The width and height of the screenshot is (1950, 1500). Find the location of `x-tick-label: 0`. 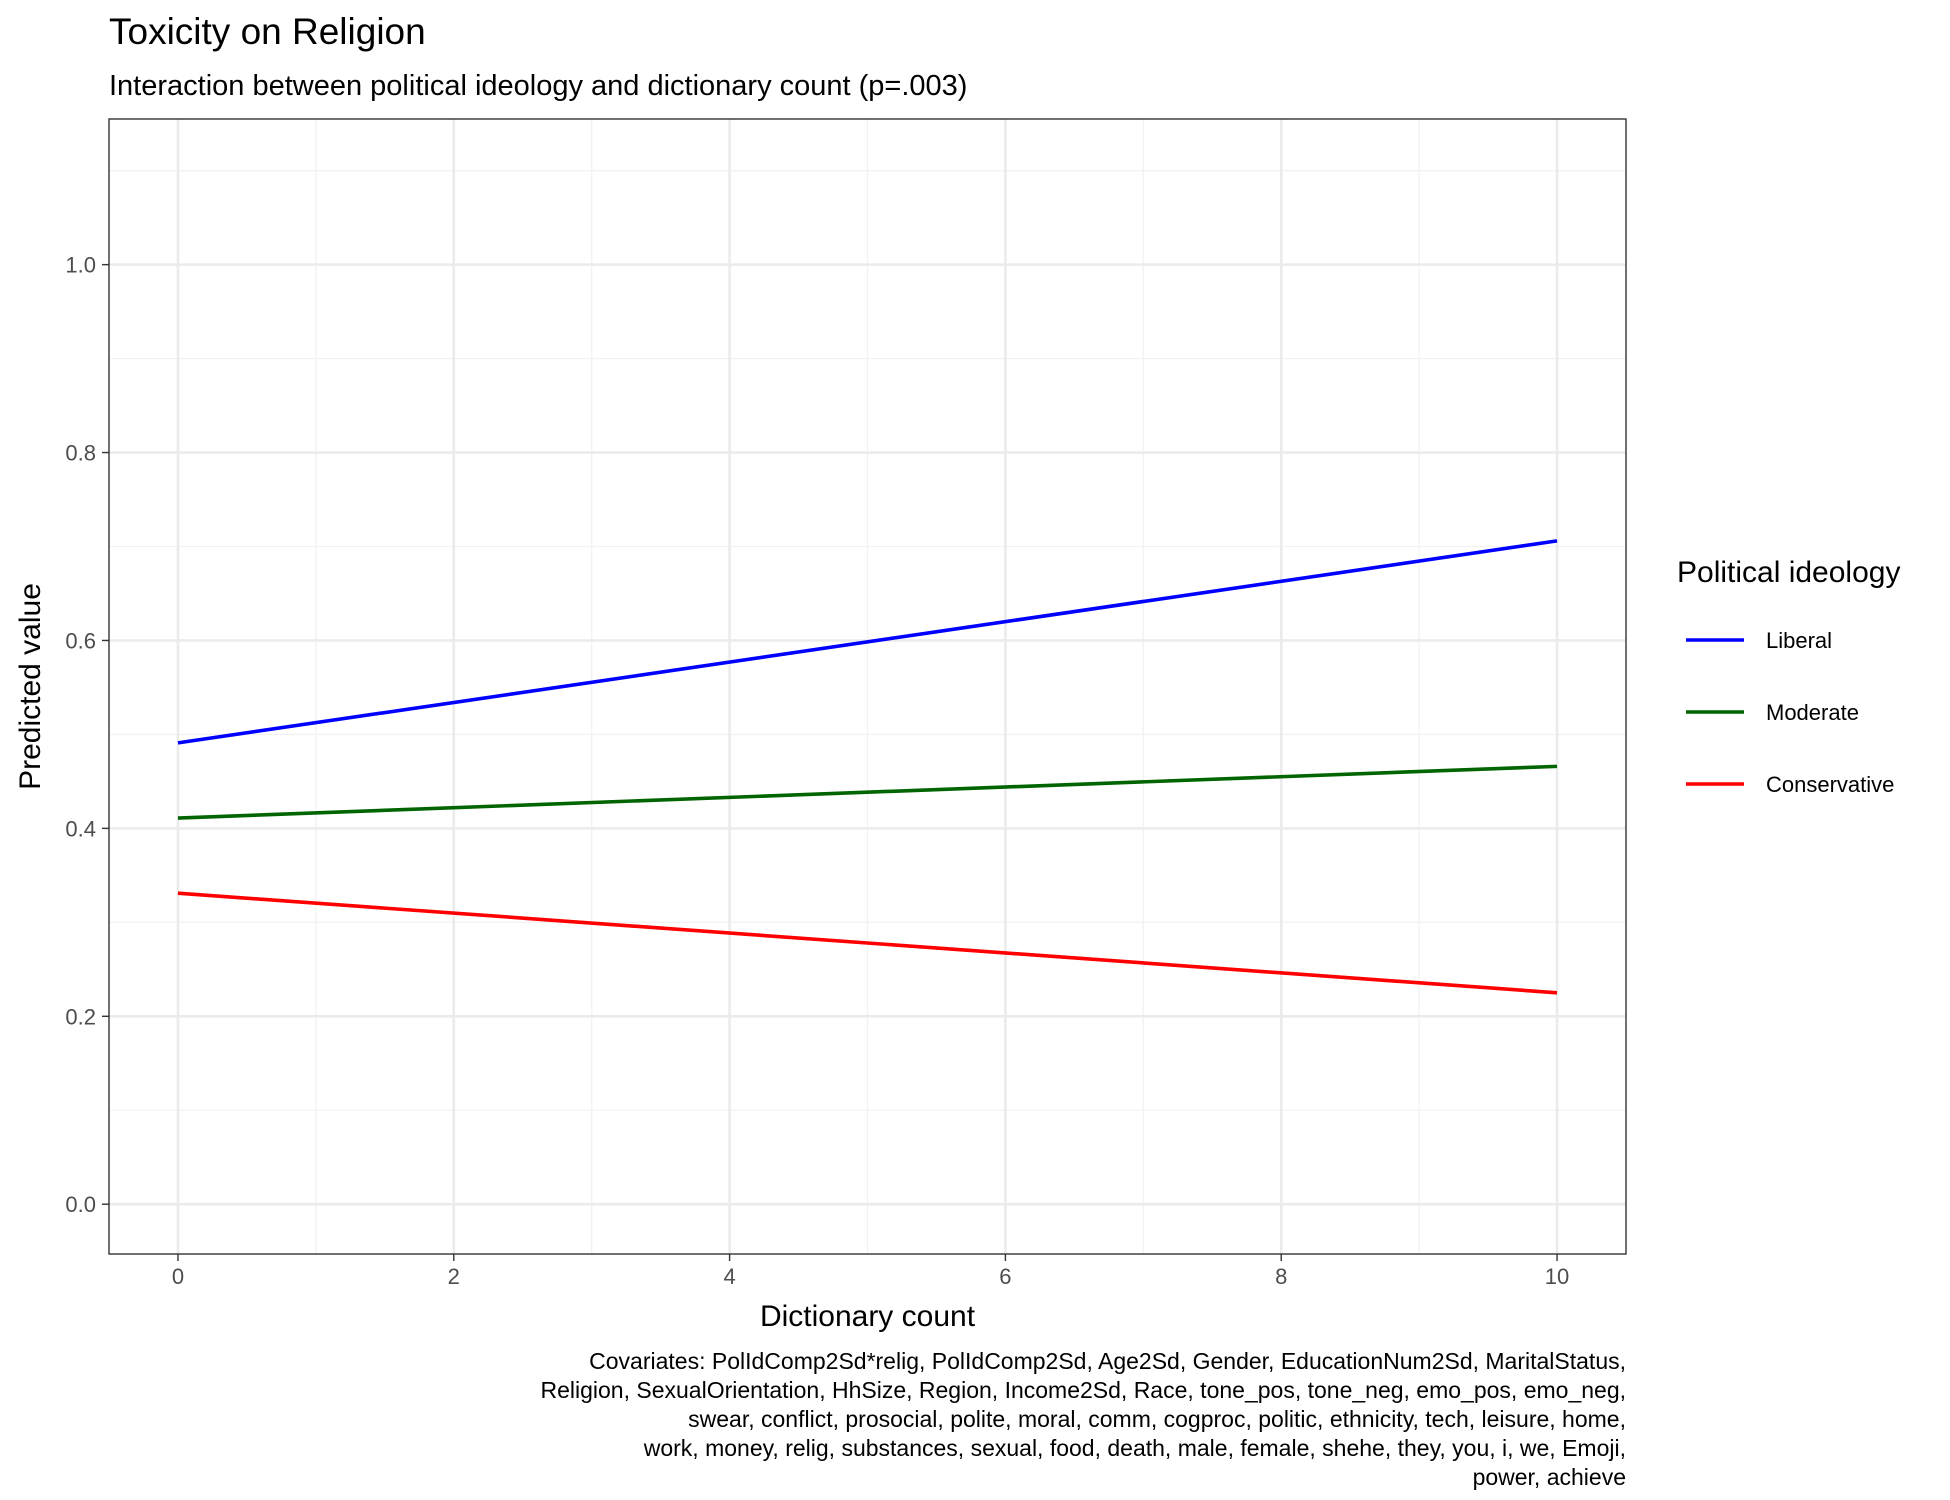

x-tick-label: 0 is located at coordinates (178, 1276).